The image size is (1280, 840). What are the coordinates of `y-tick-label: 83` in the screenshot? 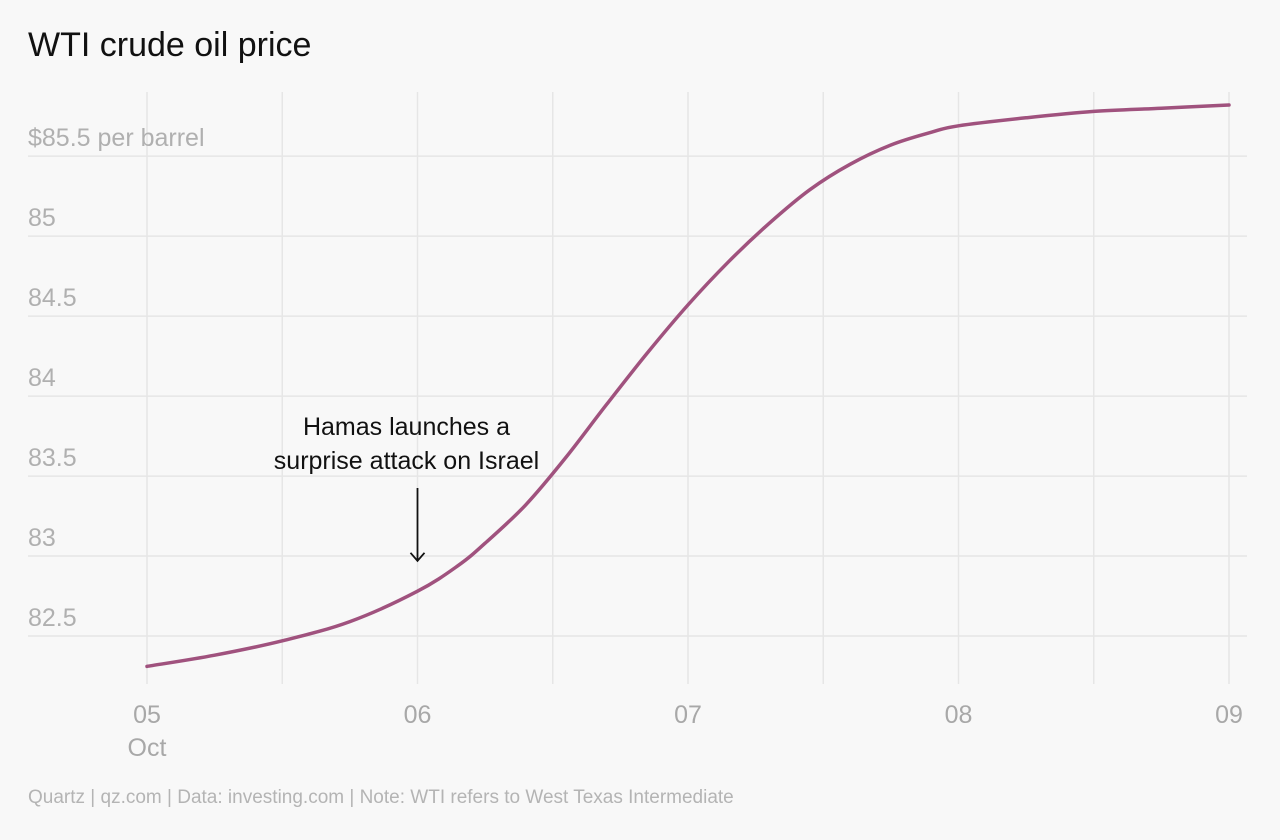 It's located at (42, 538).